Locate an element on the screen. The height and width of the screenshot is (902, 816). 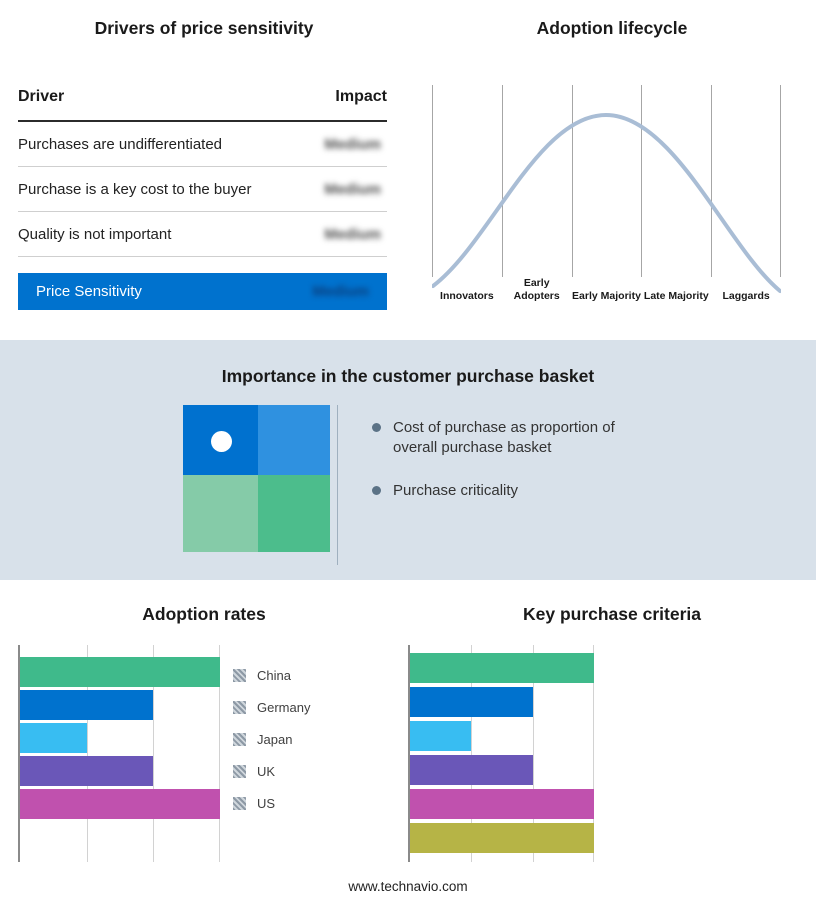
legend-label: UK is located at coordinates (266, 771).